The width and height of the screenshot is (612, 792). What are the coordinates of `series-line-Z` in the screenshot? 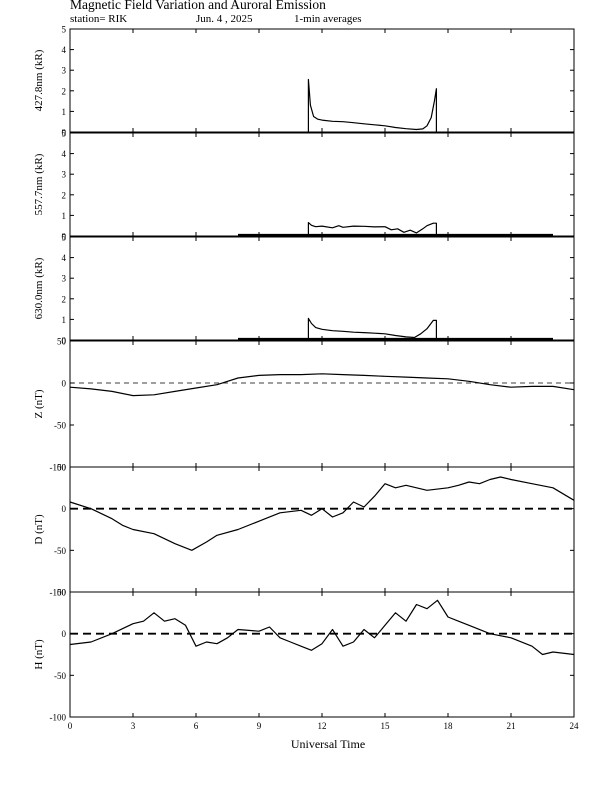 It's located at (322, 385).